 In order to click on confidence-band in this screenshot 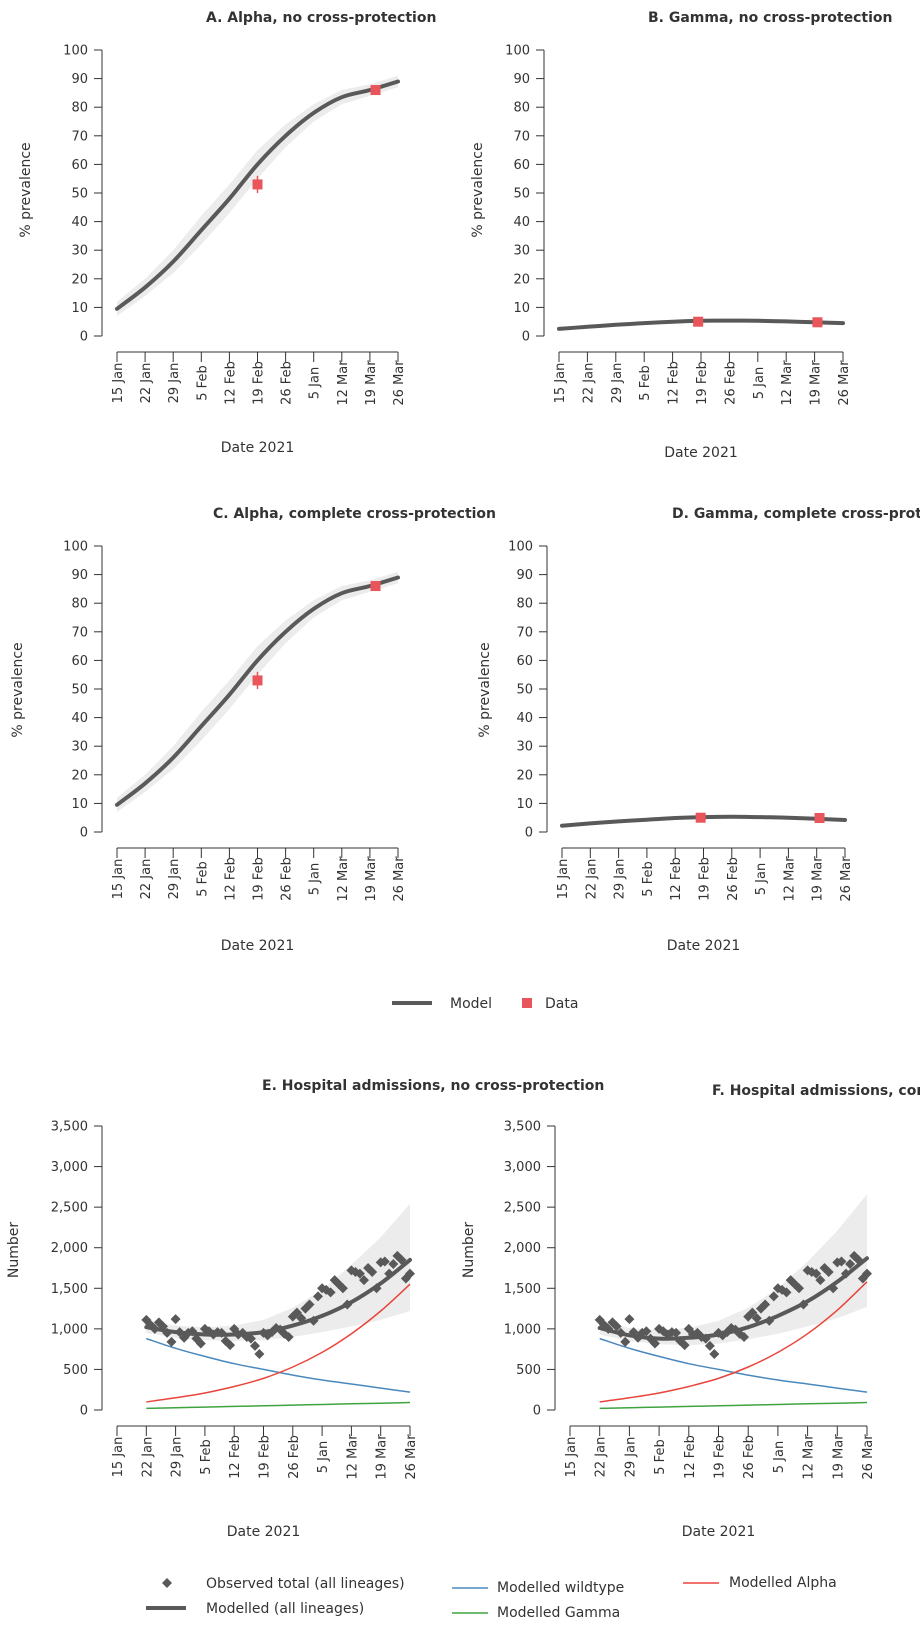, I will do `click(257, 195)`.